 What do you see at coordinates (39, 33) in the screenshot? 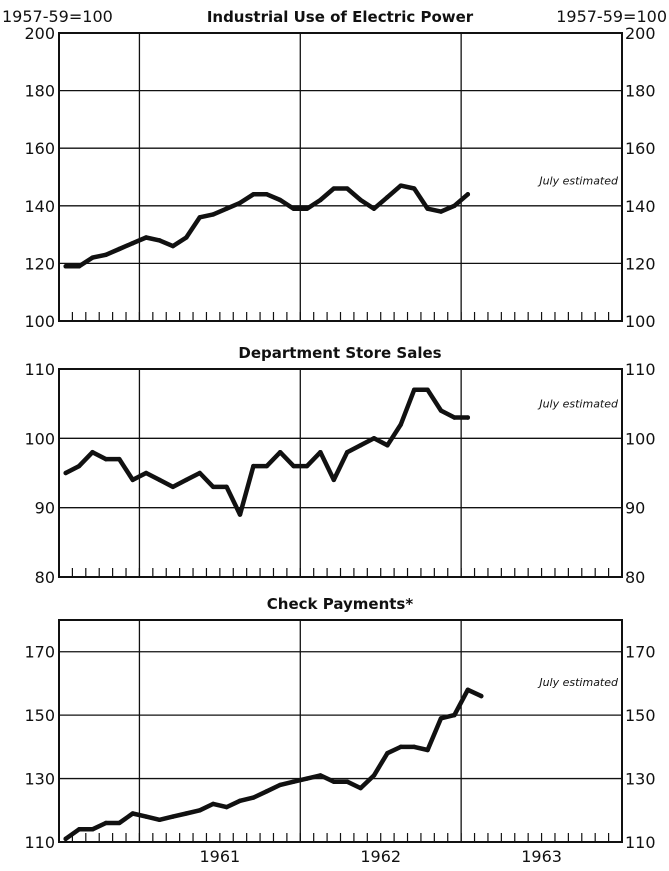
I see `y-tick-label-left: 200` at bounding box center [39, 33].